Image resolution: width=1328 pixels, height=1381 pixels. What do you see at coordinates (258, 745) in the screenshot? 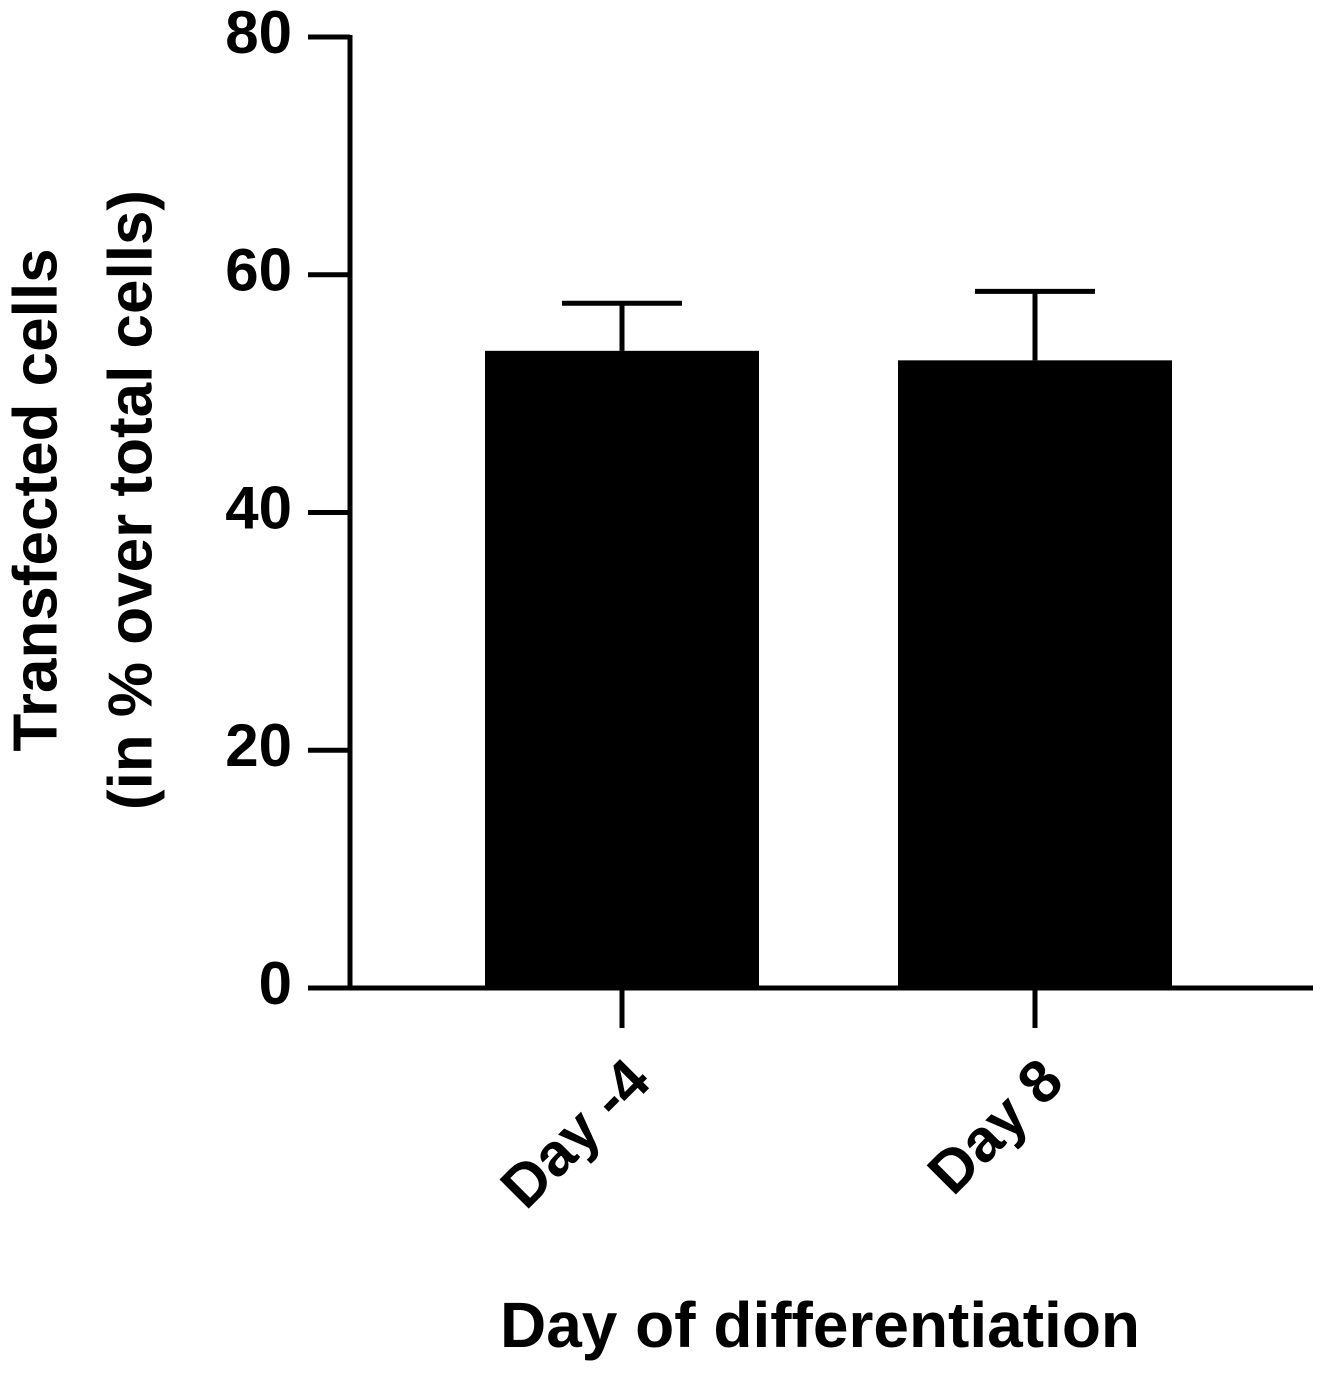
I see `y-tick-label: 20` at bounding box center [258, 745].